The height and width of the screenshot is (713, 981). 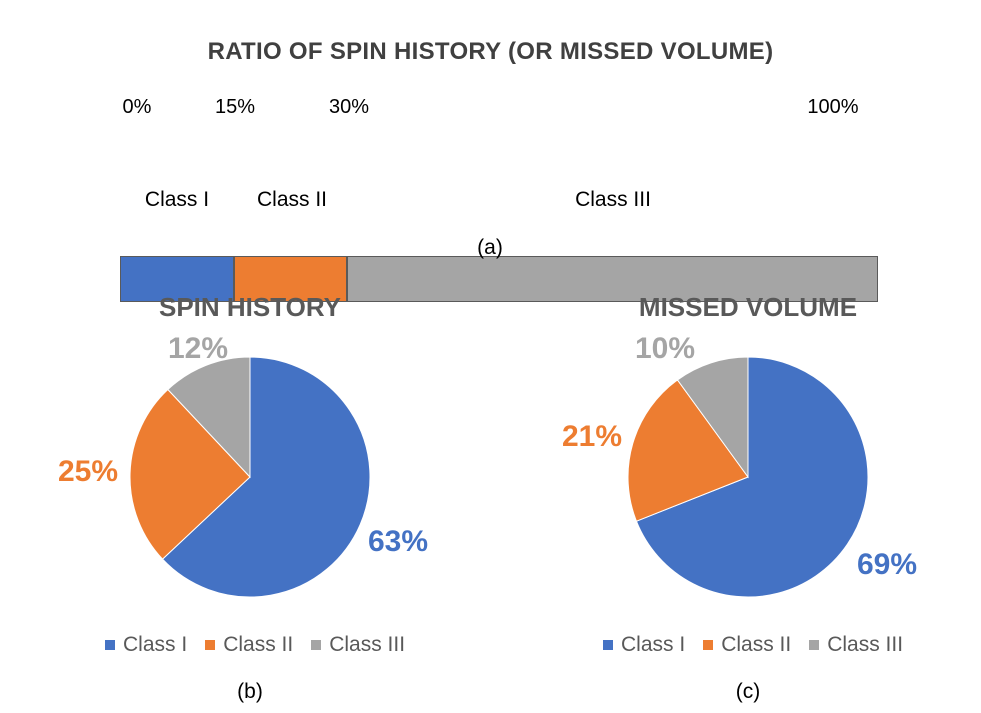 I want to click on caption-b: (b), so click(x=250, y=691).